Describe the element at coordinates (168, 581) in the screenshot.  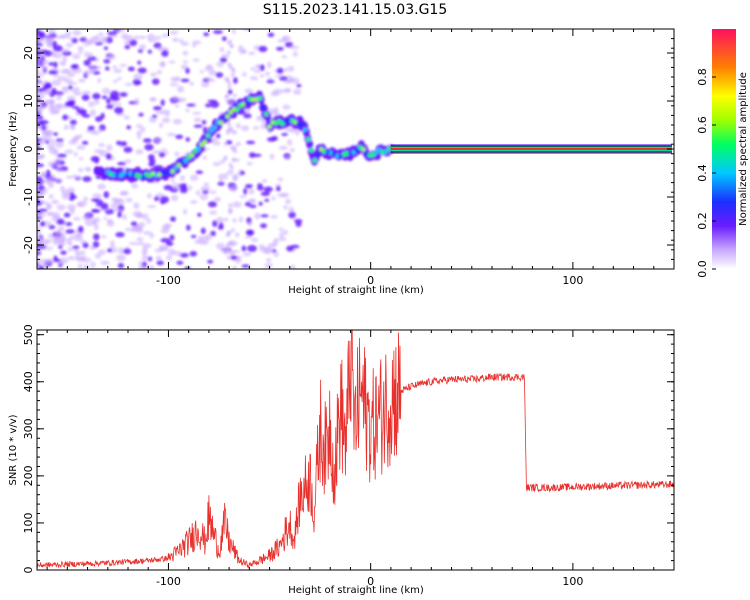
I see `snr-xtick-label: -100` at that location.